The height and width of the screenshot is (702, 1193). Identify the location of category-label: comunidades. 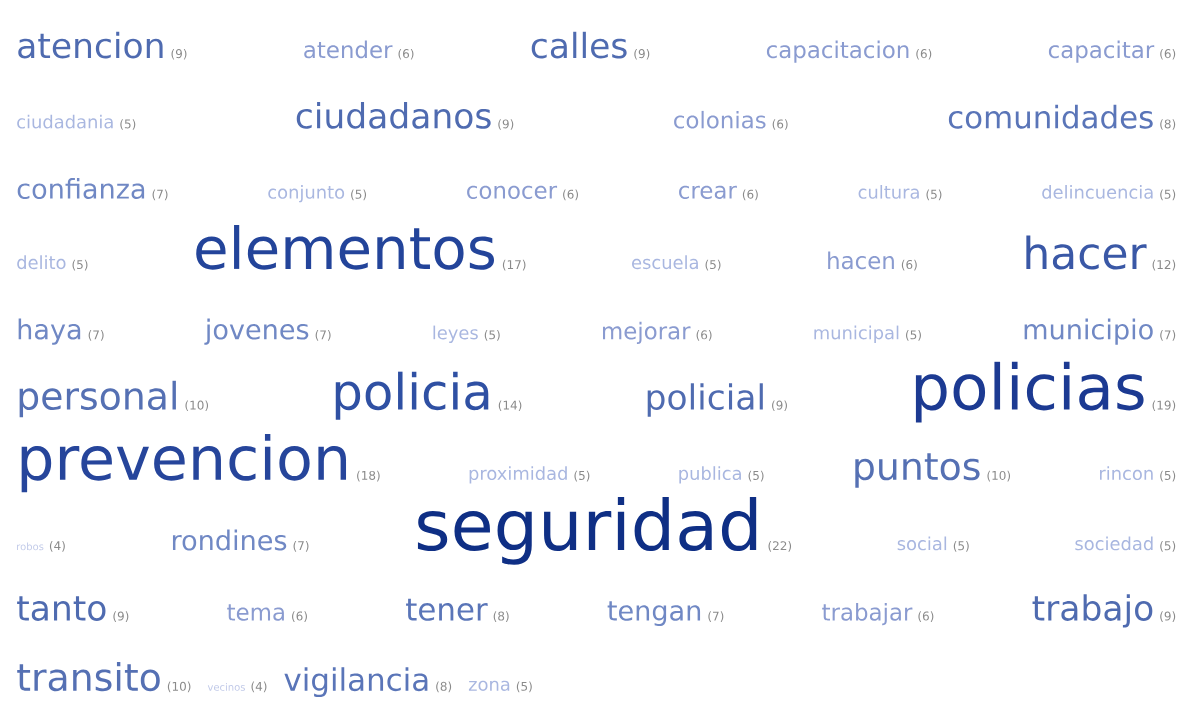
(1050, 116).